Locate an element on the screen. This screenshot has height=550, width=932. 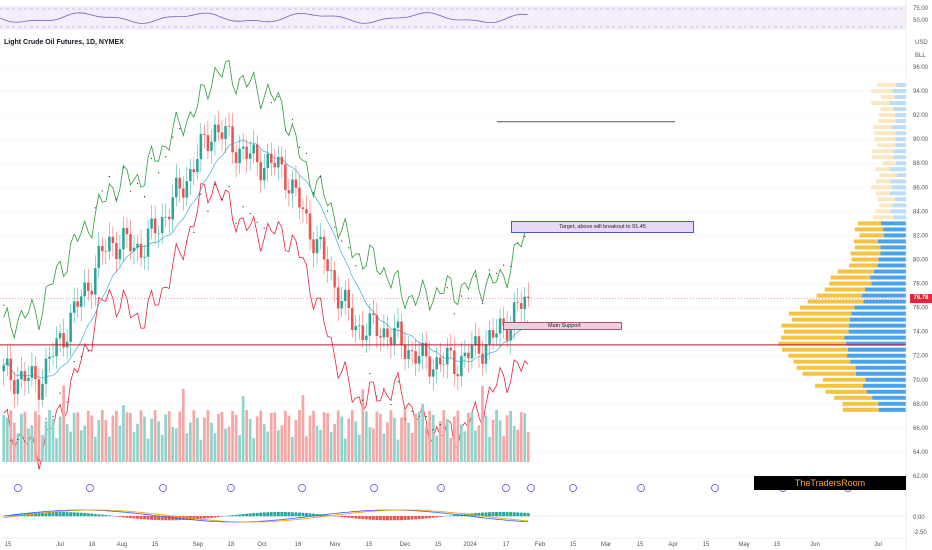
price-tick-label: 74.00 is located at coordinates (921, 333).